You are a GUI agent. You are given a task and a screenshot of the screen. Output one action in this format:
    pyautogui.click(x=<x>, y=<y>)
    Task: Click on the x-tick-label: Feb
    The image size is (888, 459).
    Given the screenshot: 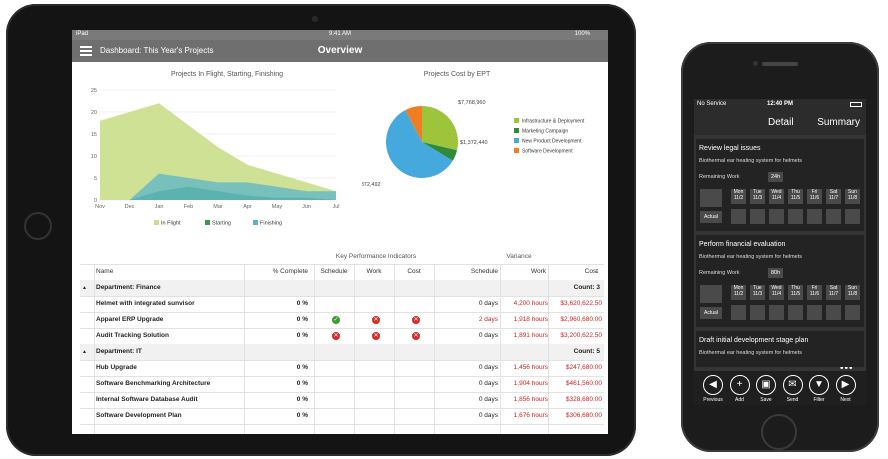 What is the action you would take?
    pyautogui.click(x=188, y=207)
    